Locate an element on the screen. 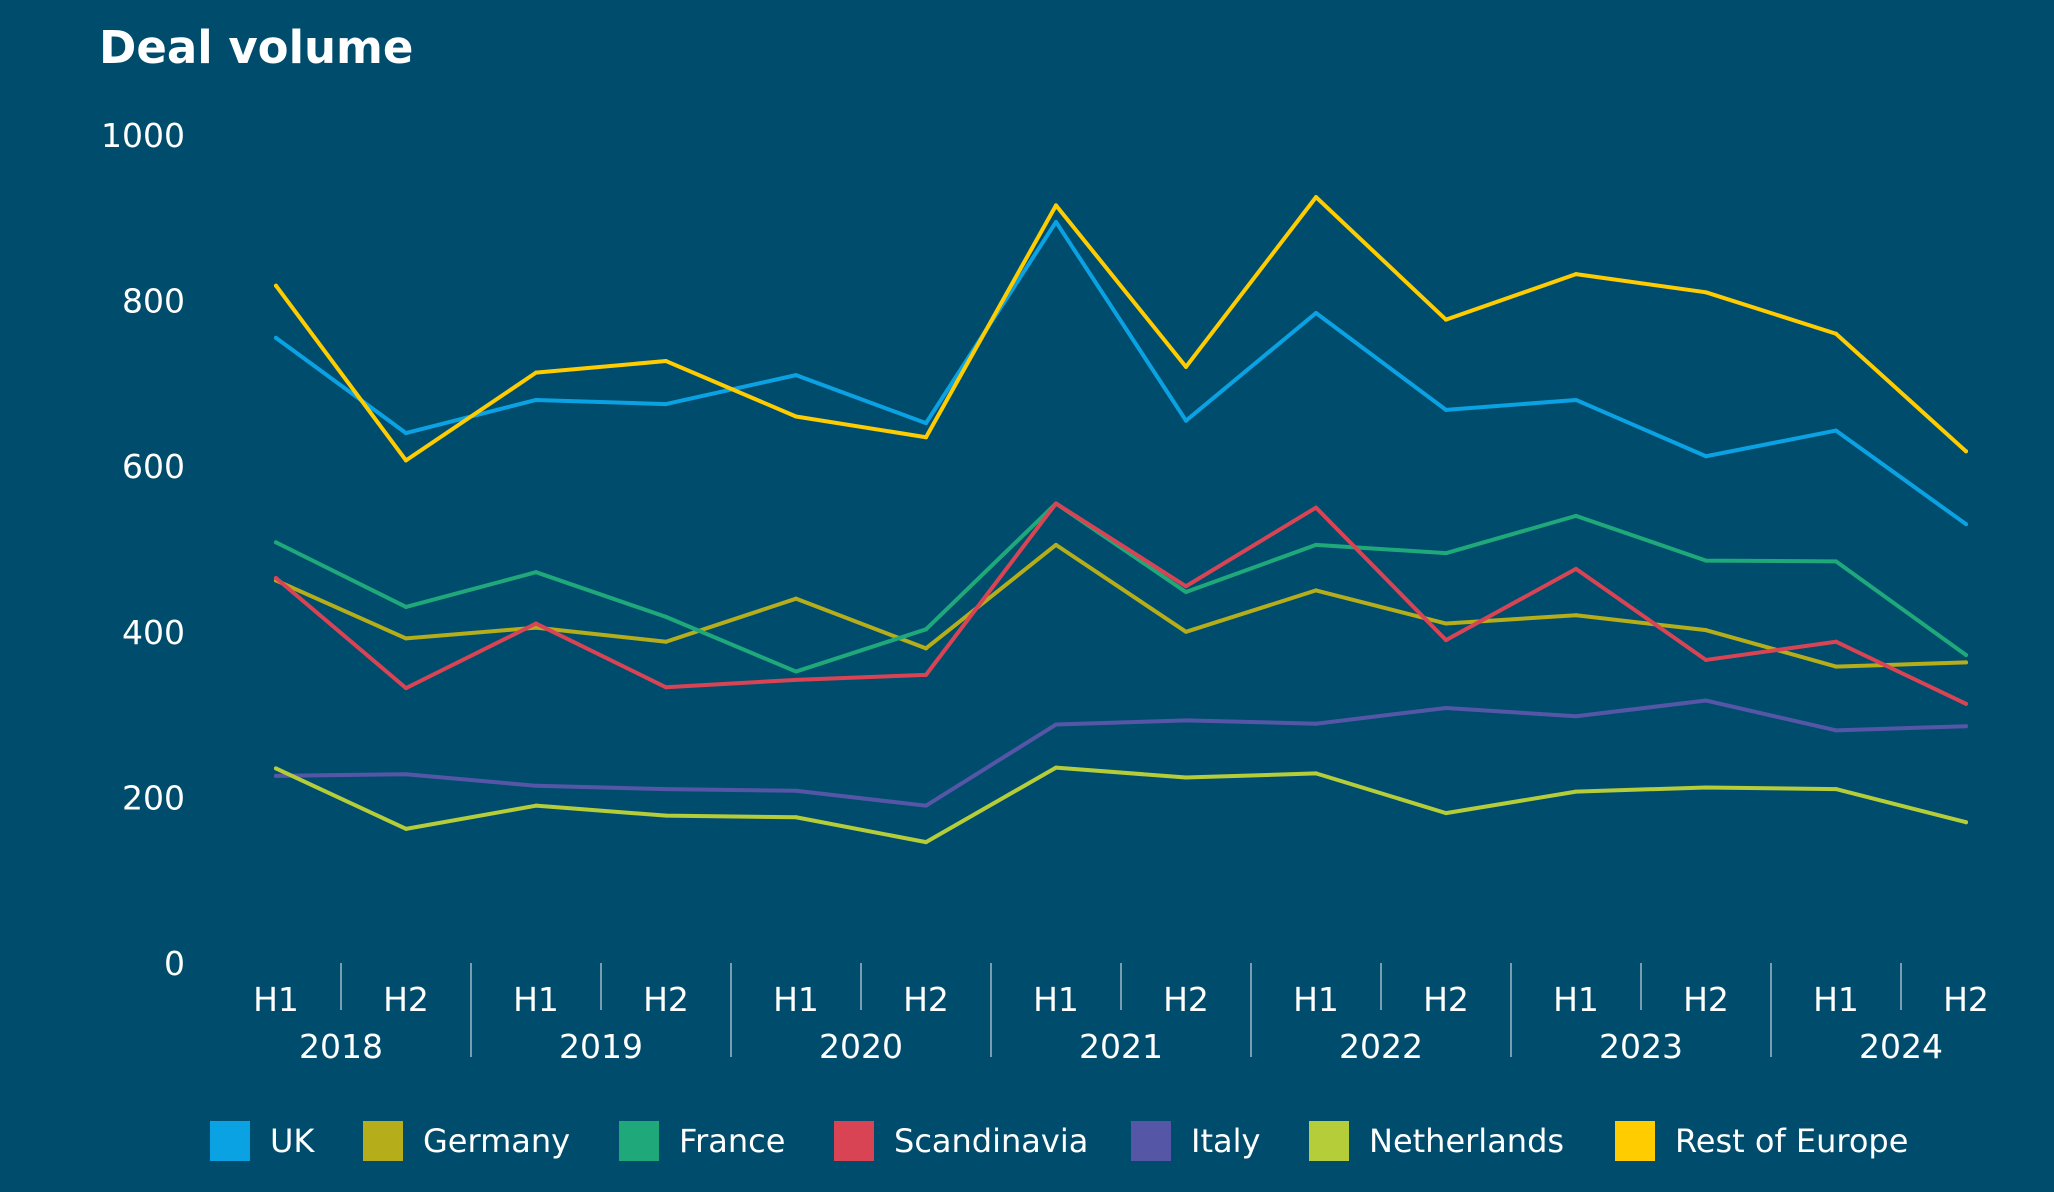  series-scandinavia is located at coordinates (1121, 603).